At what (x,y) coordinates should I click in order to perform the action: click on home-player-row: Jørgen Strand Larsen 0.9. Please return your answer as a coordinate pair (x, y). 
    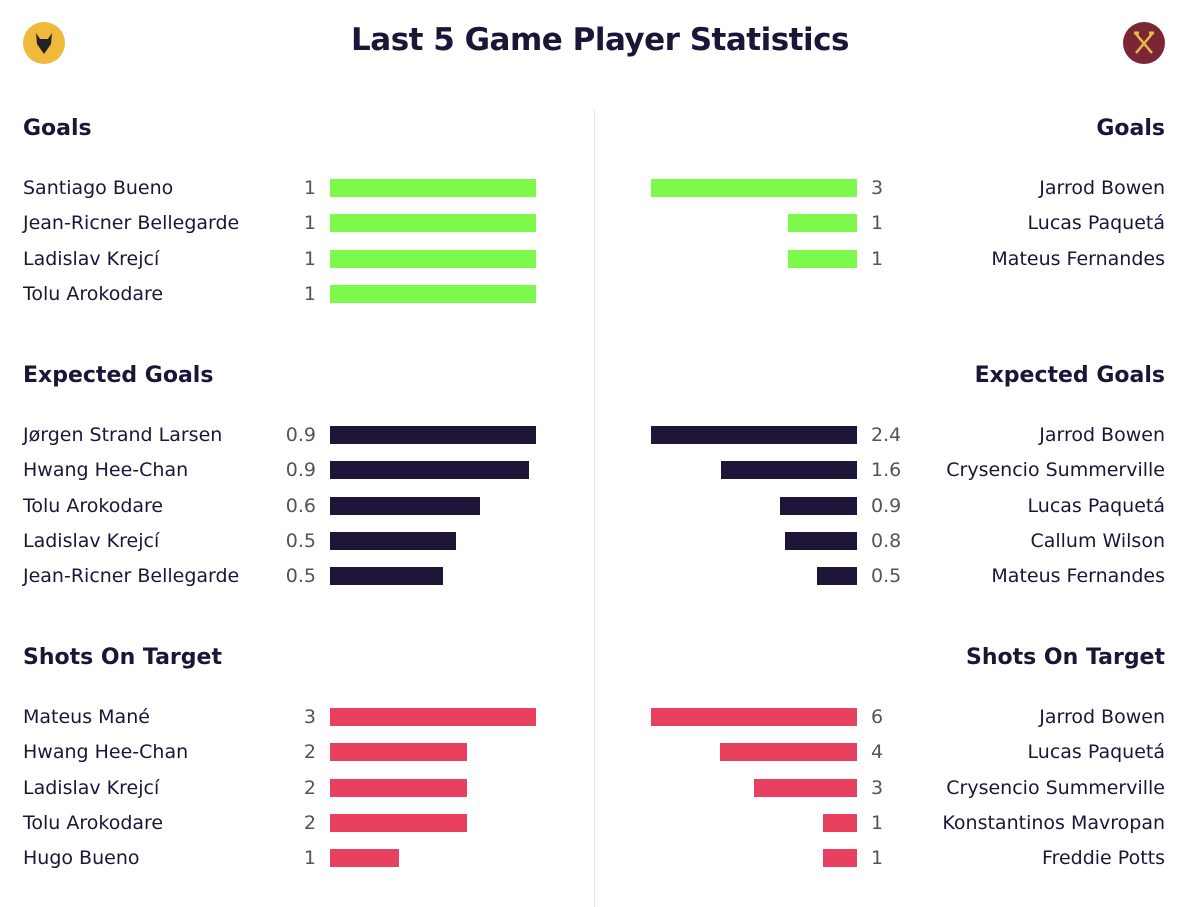
    Looking at the image, I should click on (300, 440).